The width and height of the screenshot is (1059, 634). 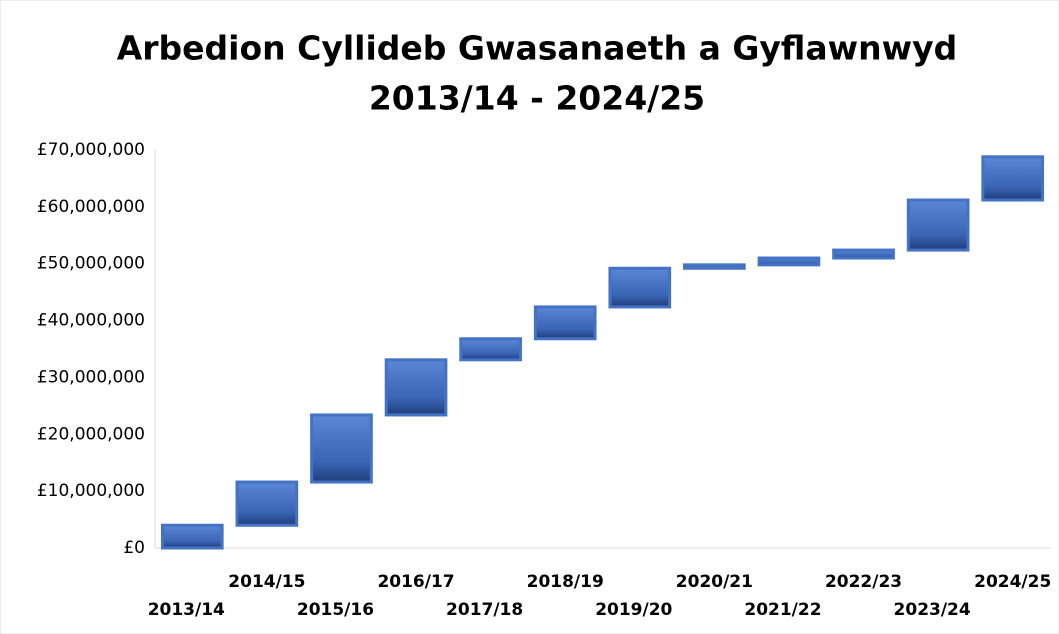 I want to click on x-tick-label: 2016/17, so click(x=415, y=582).